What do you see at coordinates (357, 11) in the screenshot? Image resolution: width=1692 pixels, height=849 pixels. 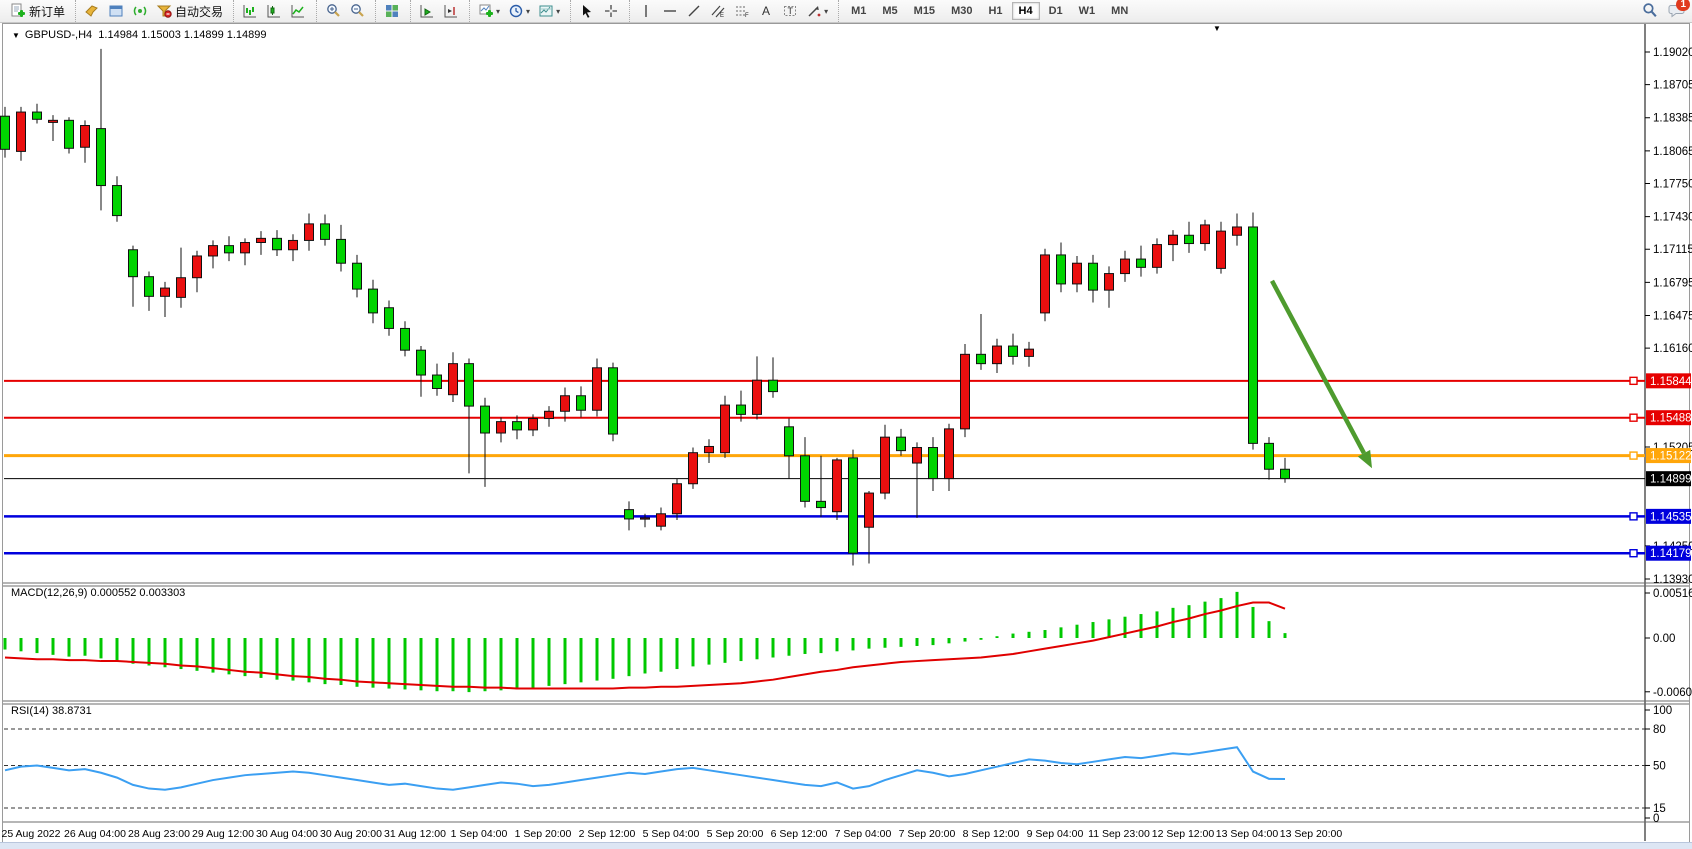 I see `zoom-out-button` at bounding box center [357, 11].